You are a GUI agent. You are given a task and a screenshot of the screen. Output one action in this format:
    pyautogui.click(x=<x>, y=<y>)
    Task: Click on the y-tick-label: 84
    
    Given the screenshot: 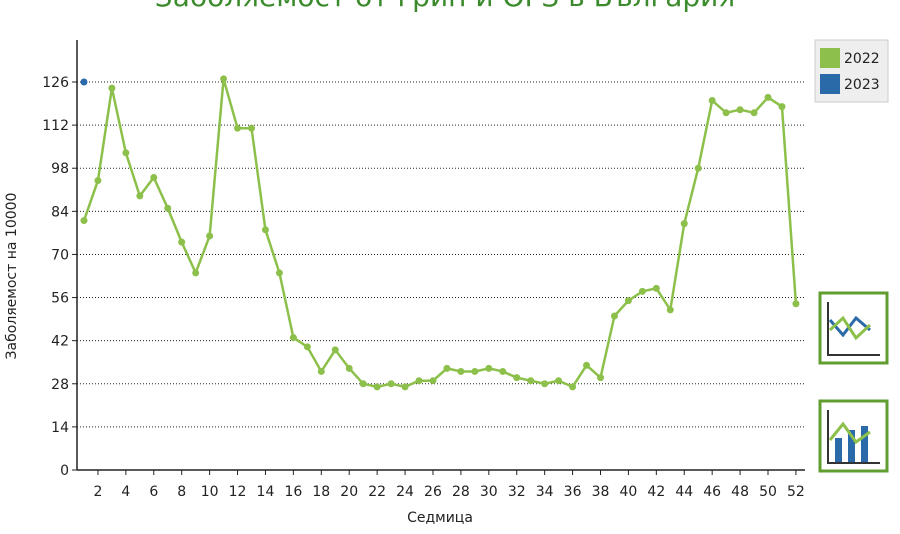 What is the action you would take?
    pyautogui.click(x=60, y=212)
    